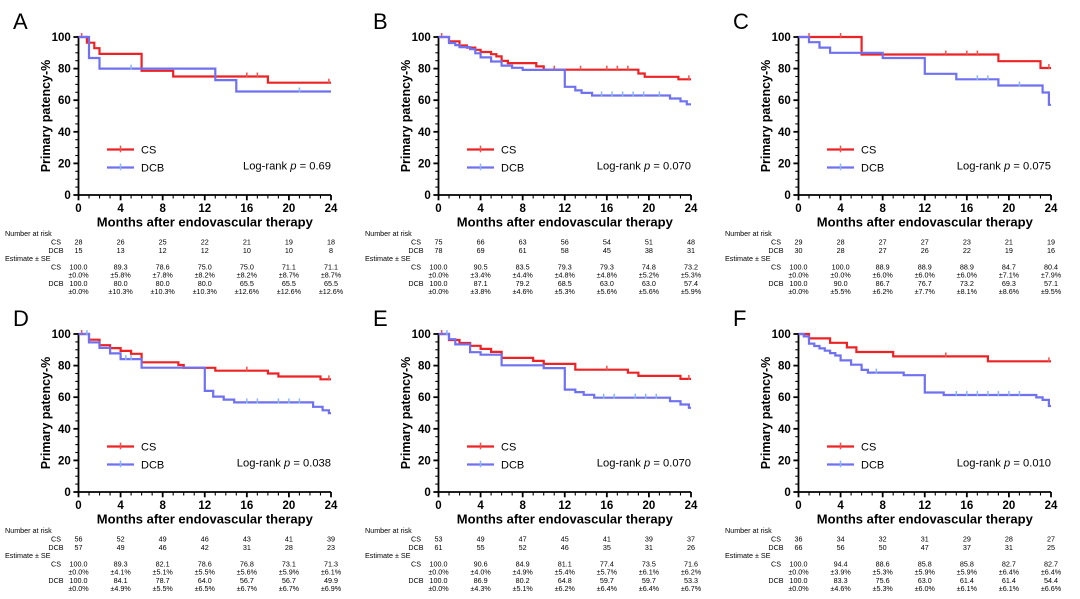  Describe the element at coordinates (766, 116) in the screenshot. I see `y-axis-title: Primary patency-%` at that location.